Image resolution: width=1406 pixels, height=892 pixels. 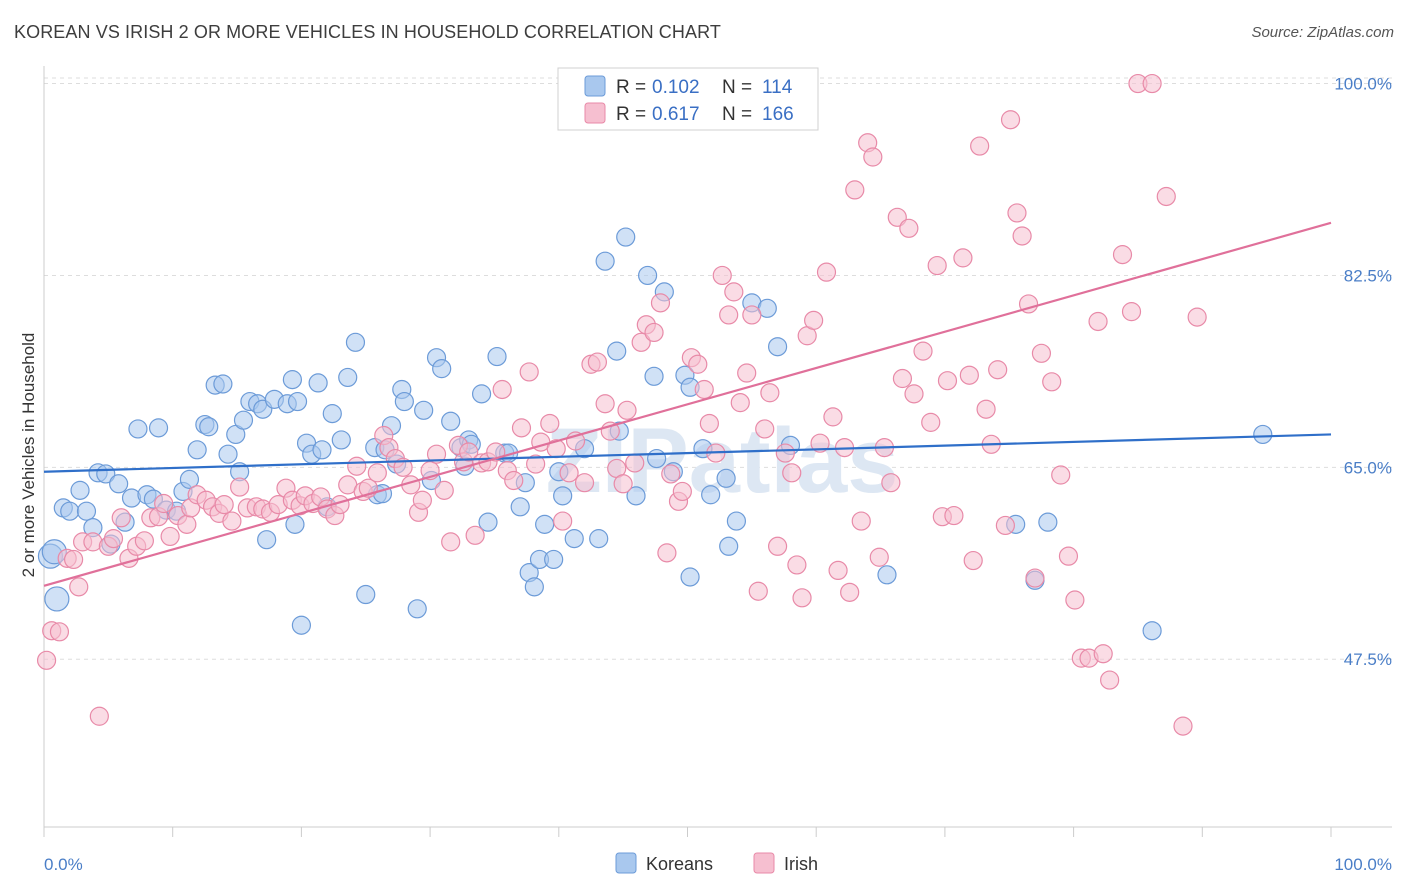 I want to click on chart-source: Source: ZipAtlas.com, so click(x=1322, y=32).